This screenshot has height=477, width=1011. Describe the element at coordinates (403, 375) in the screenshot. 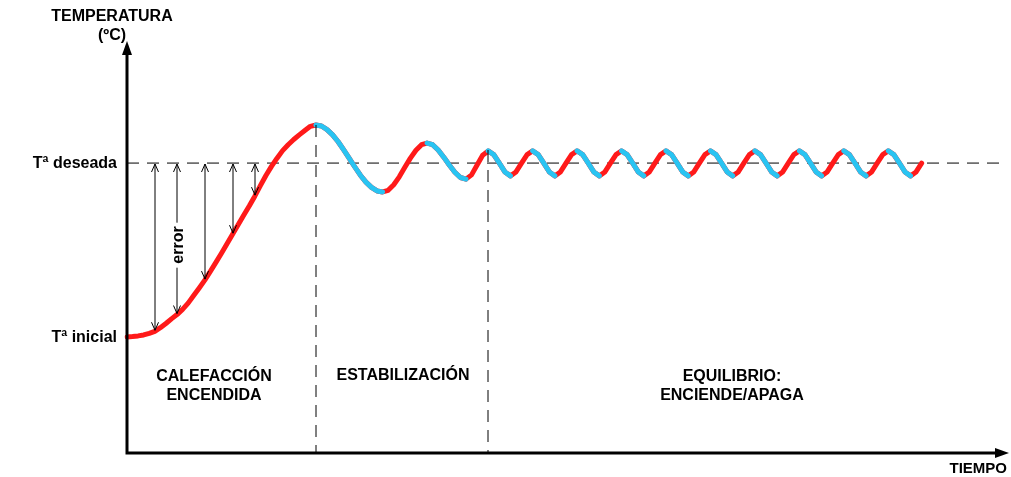

I see `annotation: ESTABILIZACIÓN` at that location.